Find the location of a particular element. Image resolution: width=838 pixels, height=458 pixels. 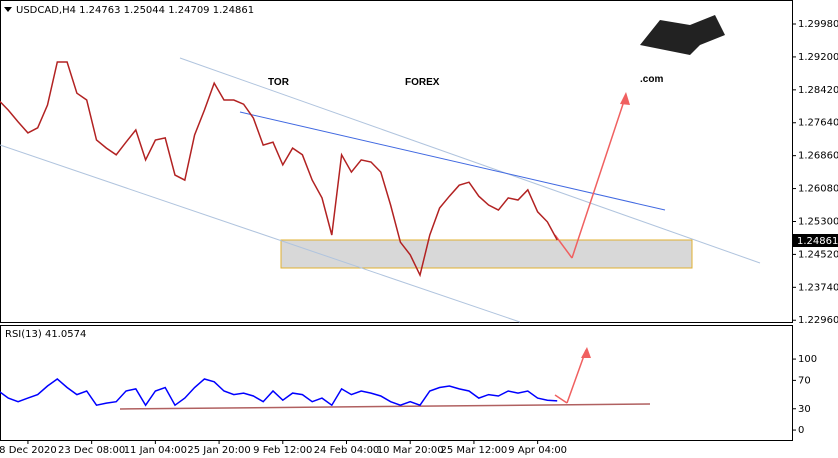

x-tick-label: 23 Dec 08:00 is located at coordinates (91, 450).